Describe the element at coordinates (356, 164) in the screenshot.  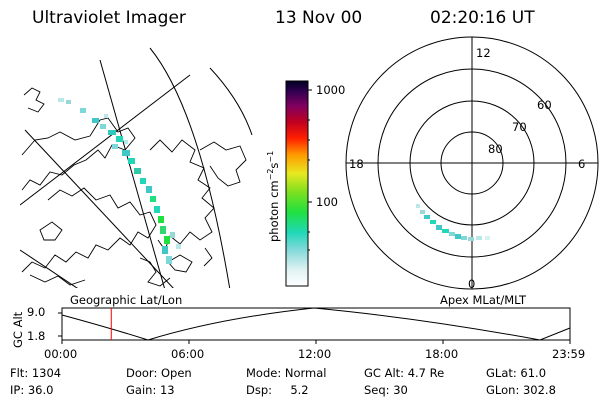
I see `mlt-label-18: 18` at that location.